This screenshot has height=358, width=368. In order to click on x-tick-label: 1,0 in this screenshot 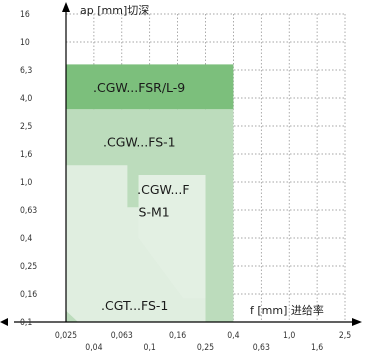, I will do `click(289, 336)`.